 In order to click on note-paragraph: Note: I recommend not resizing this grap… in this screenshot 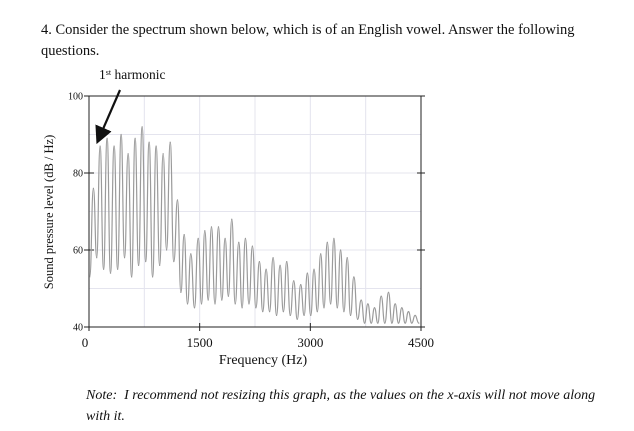, I will do `click(346, 406)`.